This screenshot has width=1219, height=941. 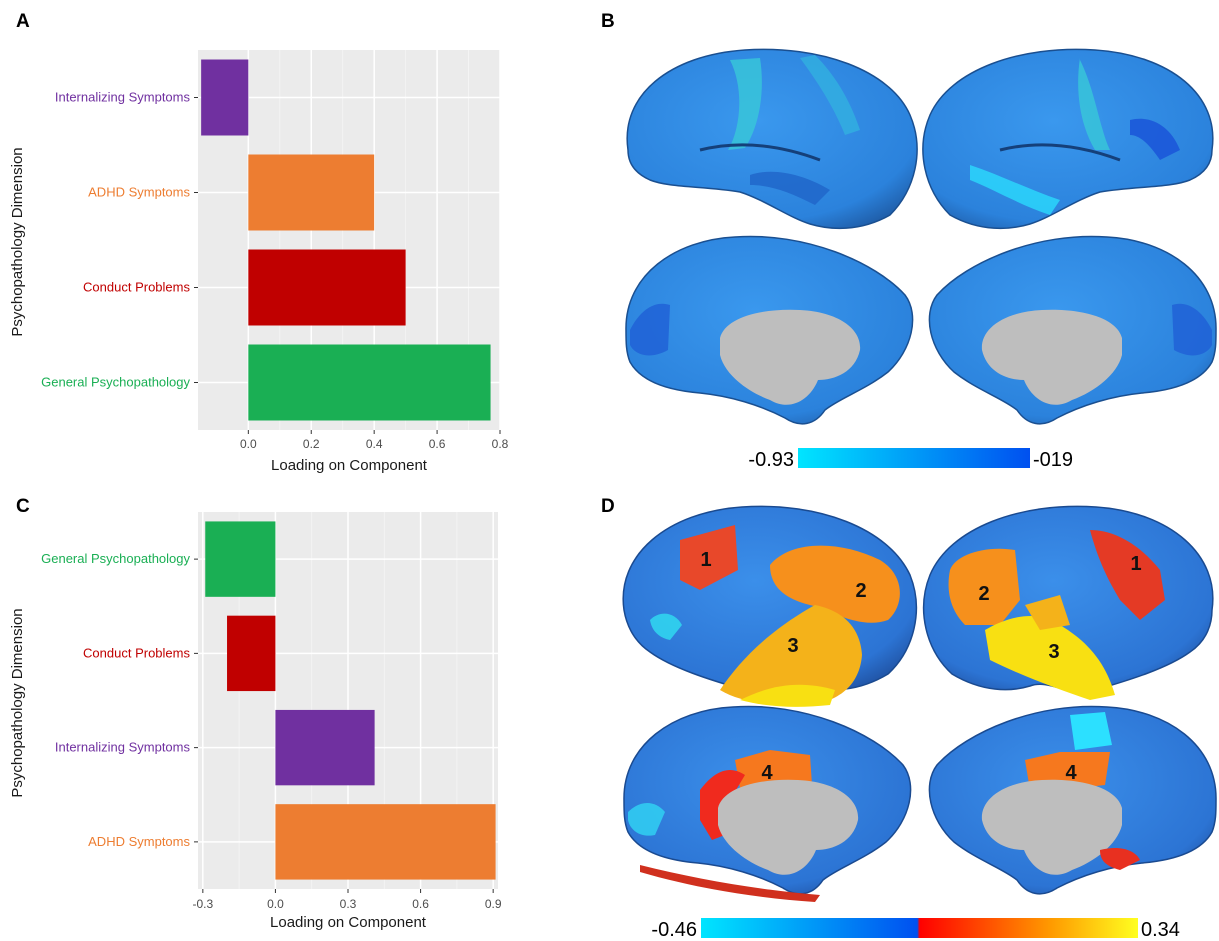 I want to click on brain-d-lateral-right, so click(x=1068, y=602).